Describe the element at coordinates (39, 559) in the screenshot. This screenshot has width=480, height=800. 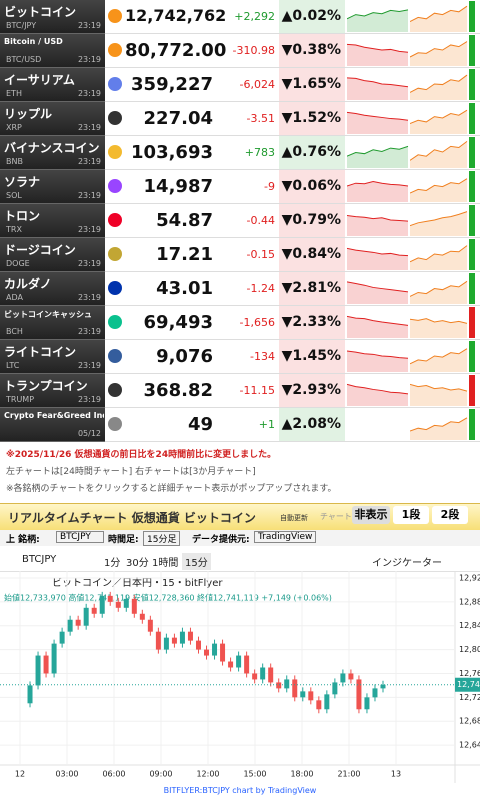
I see `symbol: BTCJPY` at that location.